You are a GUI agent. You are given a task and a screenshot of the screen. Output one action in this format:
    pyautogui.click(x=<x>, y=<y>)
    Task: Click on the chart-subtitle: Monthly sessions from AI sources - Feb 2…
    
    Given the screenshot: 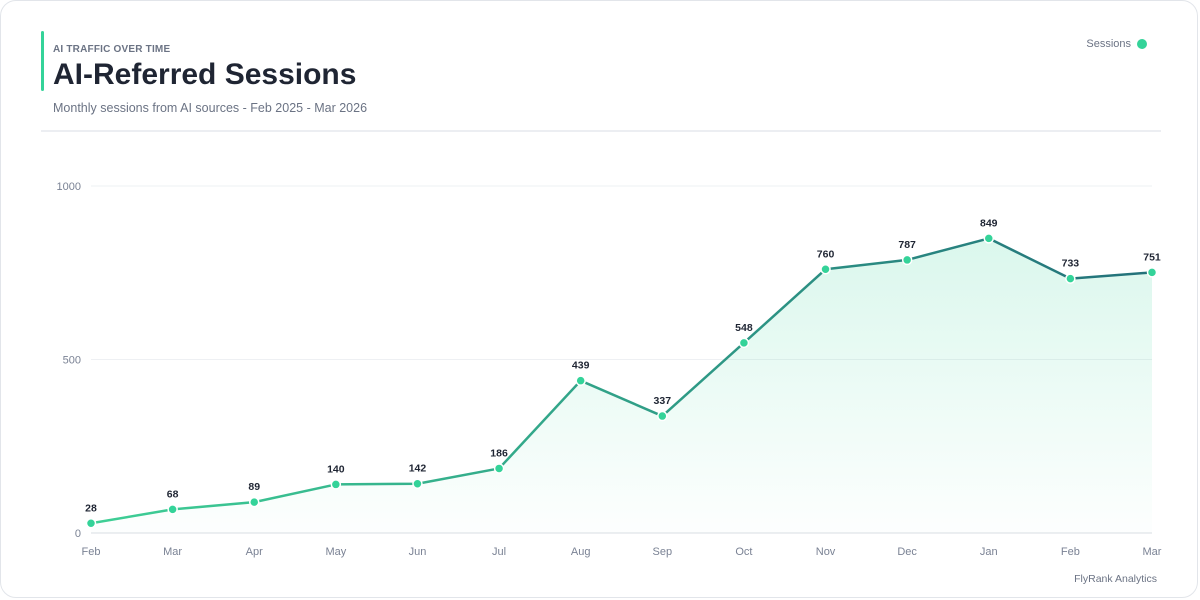 What is the action you would take?
    pyautogui.click(x=210, y=108)
    